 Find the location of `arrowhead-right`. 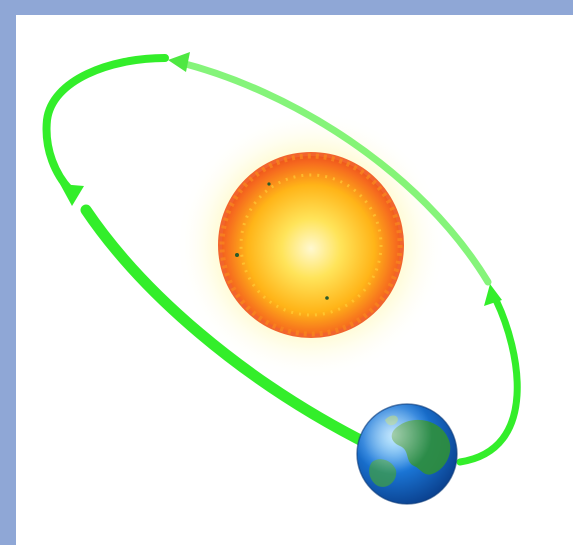

arrowhead-right is located at coordinates (493, 295).